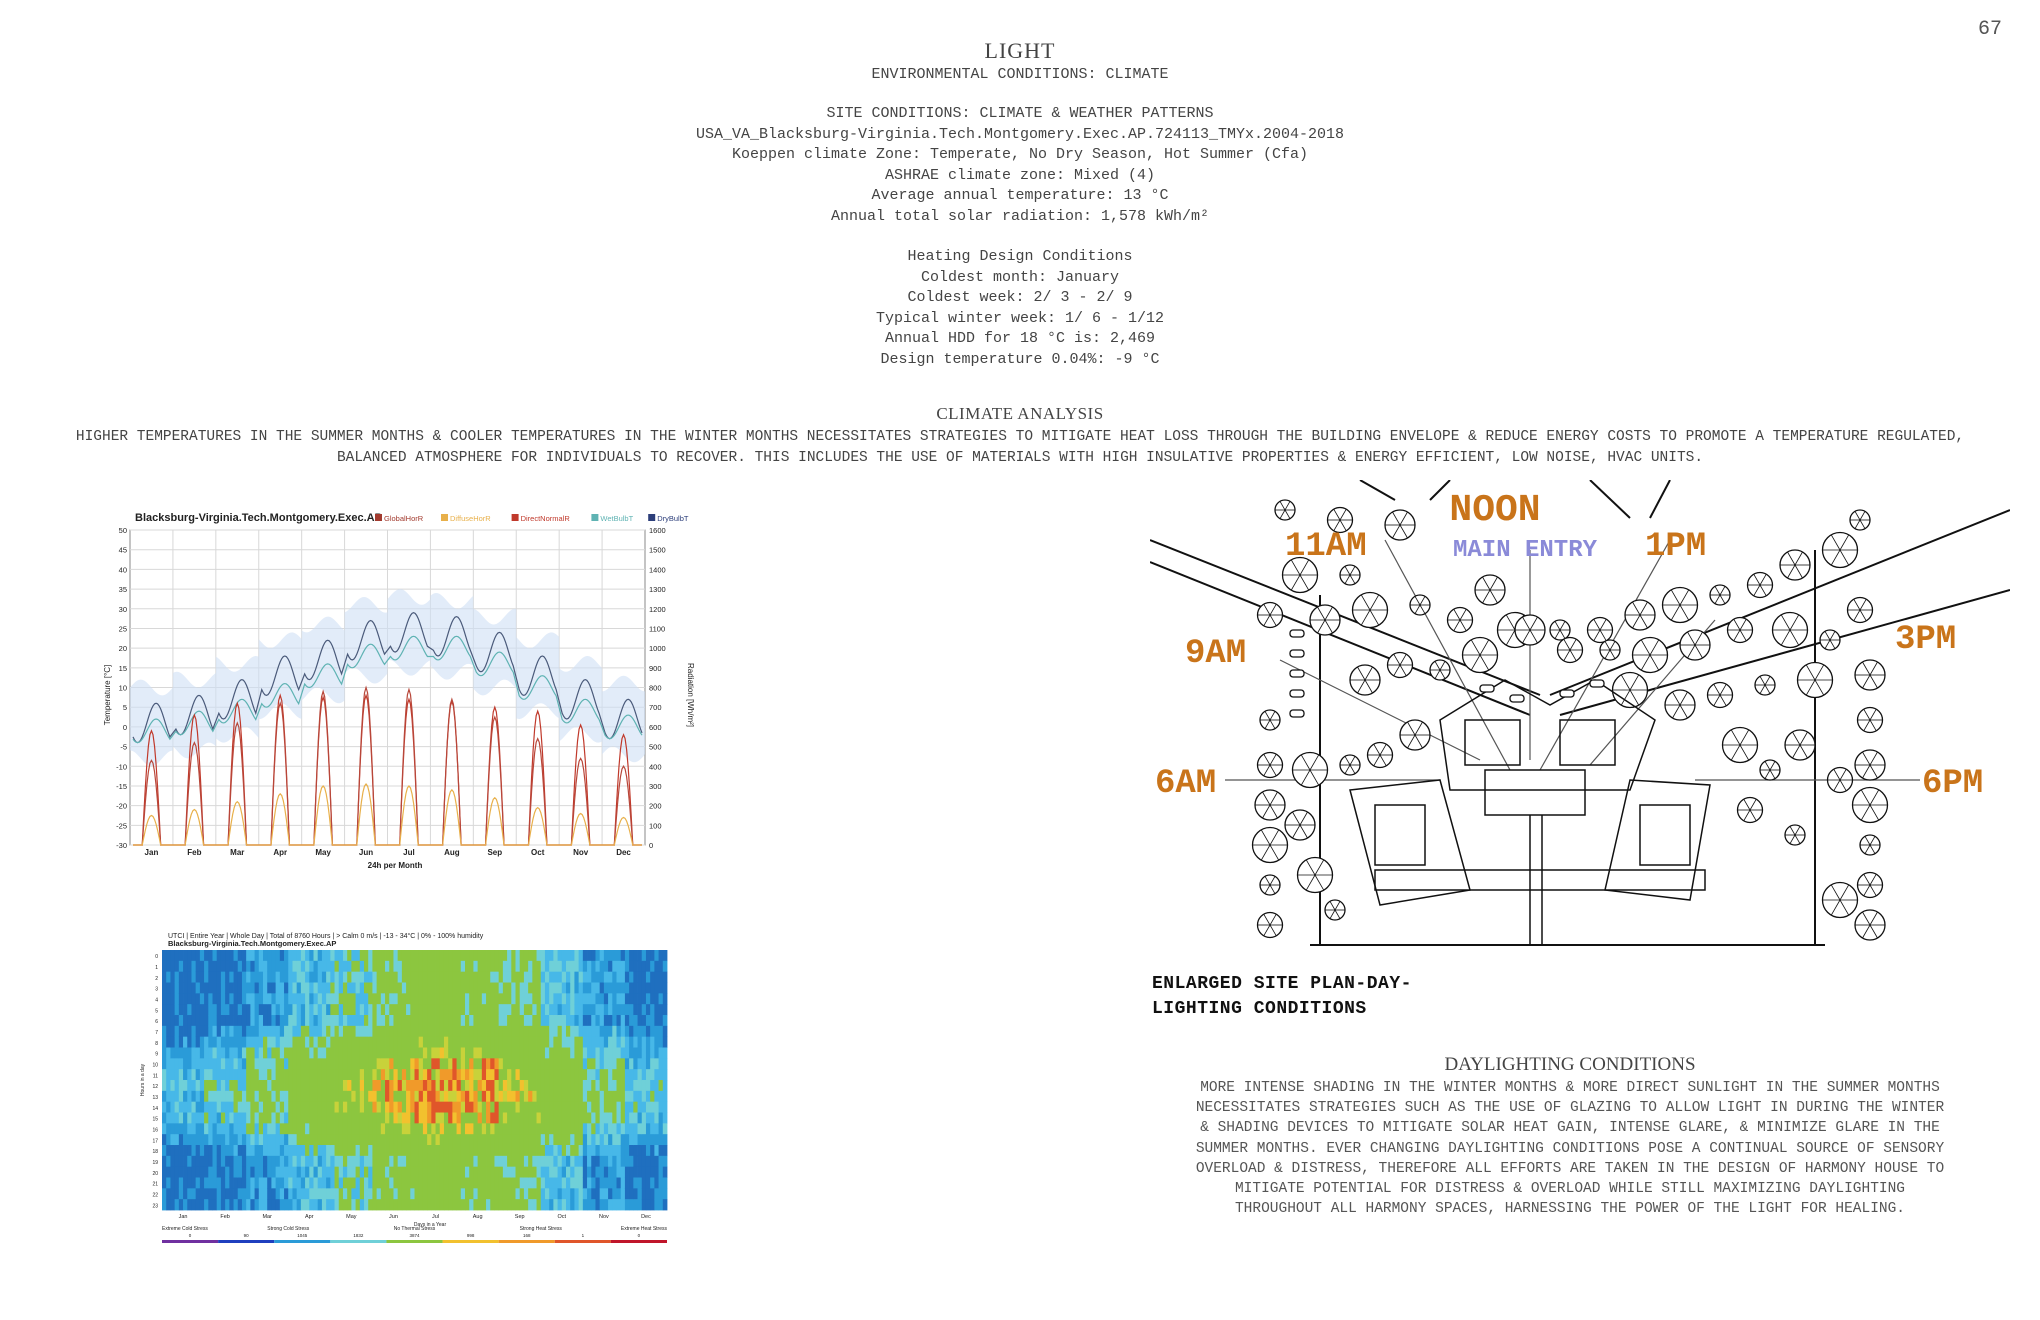 This screenshot has width=2040, height=1320. What do you see at coordinates (1525, 550) in the screenshot?
I see `label-main-entry: MAIN ENTRY` at bounding box center [1525, 550].